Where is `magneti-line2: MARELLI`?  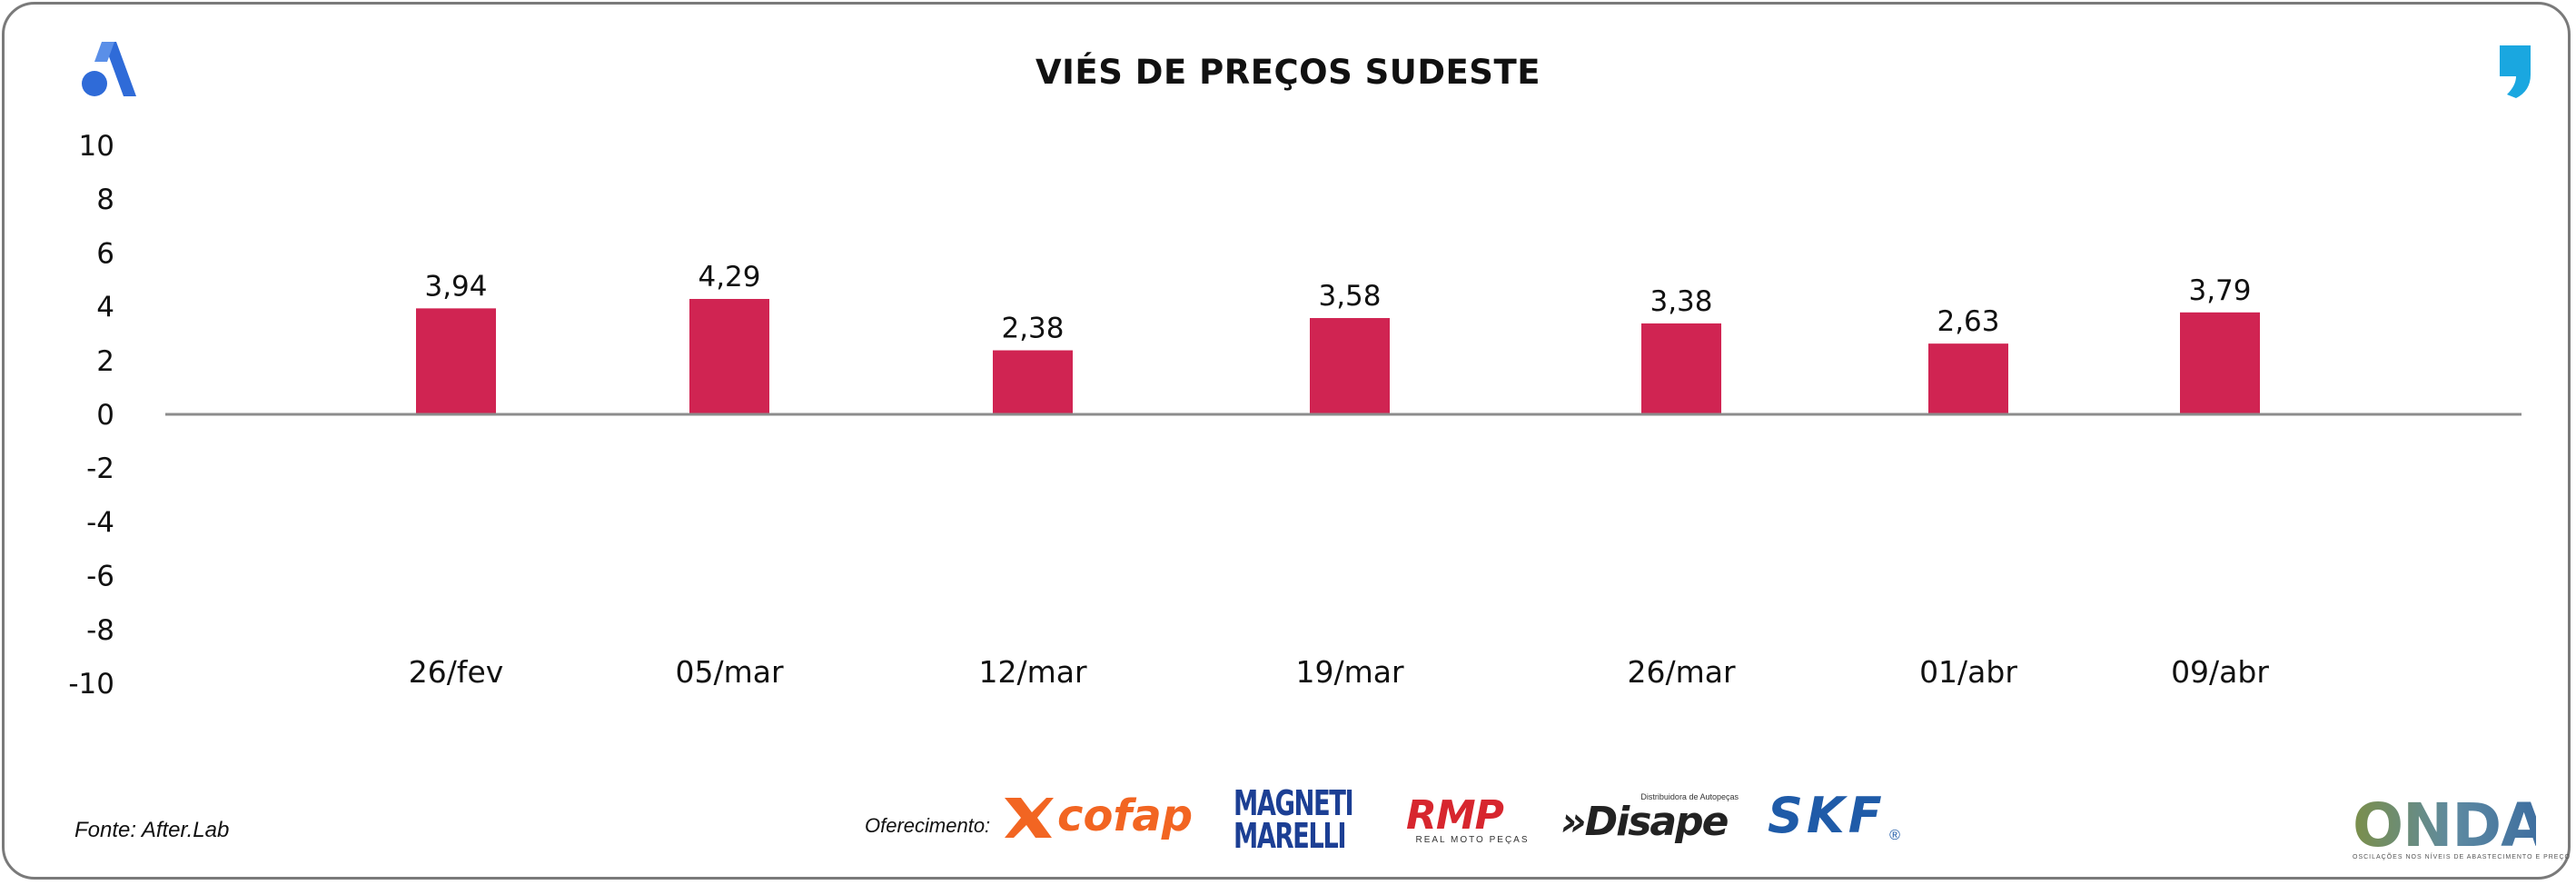
magneti-line2: MARELLI is located at coordinates (1290, 836).